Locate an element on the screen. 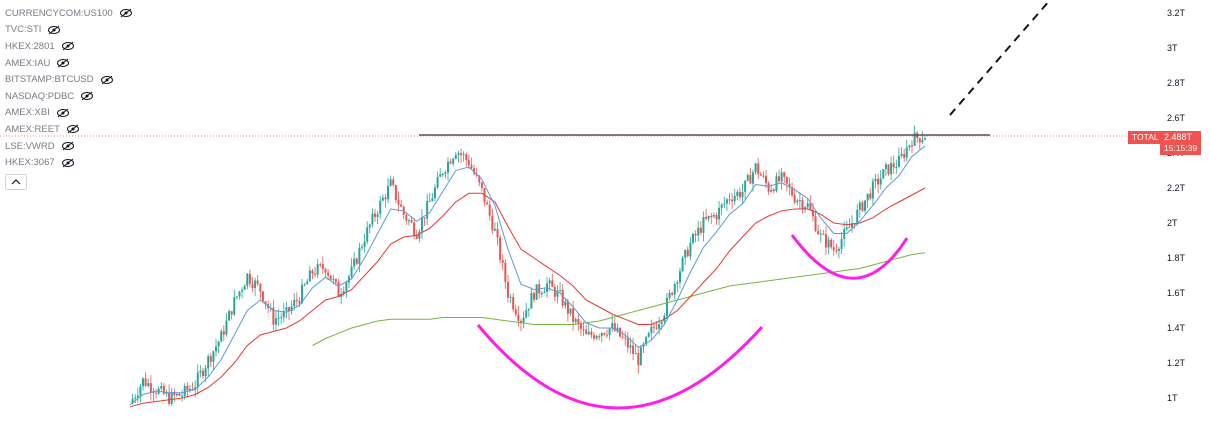 This screenshot has height=423, width=1210. legend-item: HKEX:2801 is located at coordinates (69, 46).